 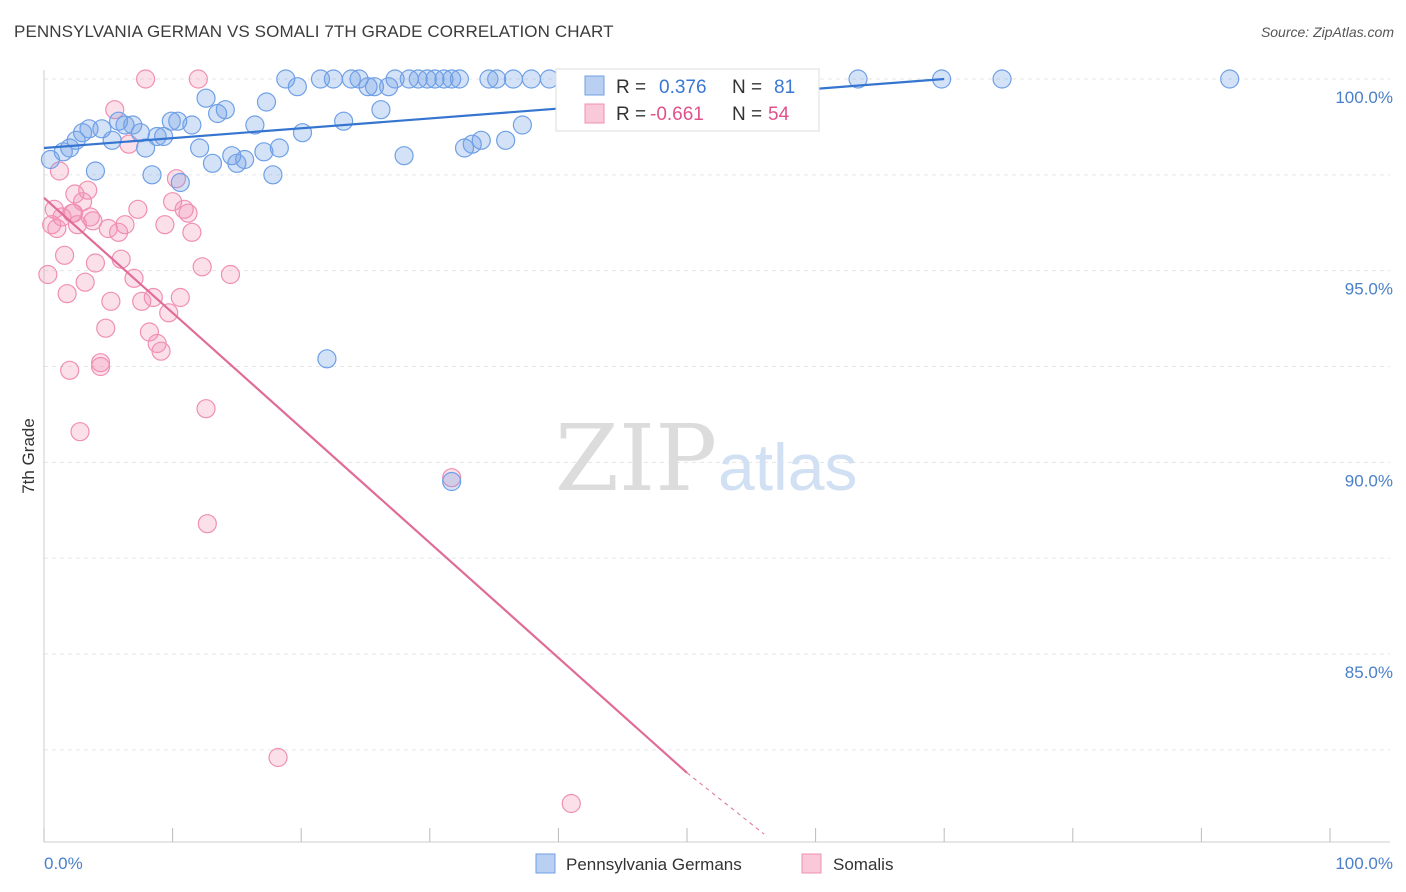 I want to click on stats-n-value-pink: 54, so click(x=779, y=114).